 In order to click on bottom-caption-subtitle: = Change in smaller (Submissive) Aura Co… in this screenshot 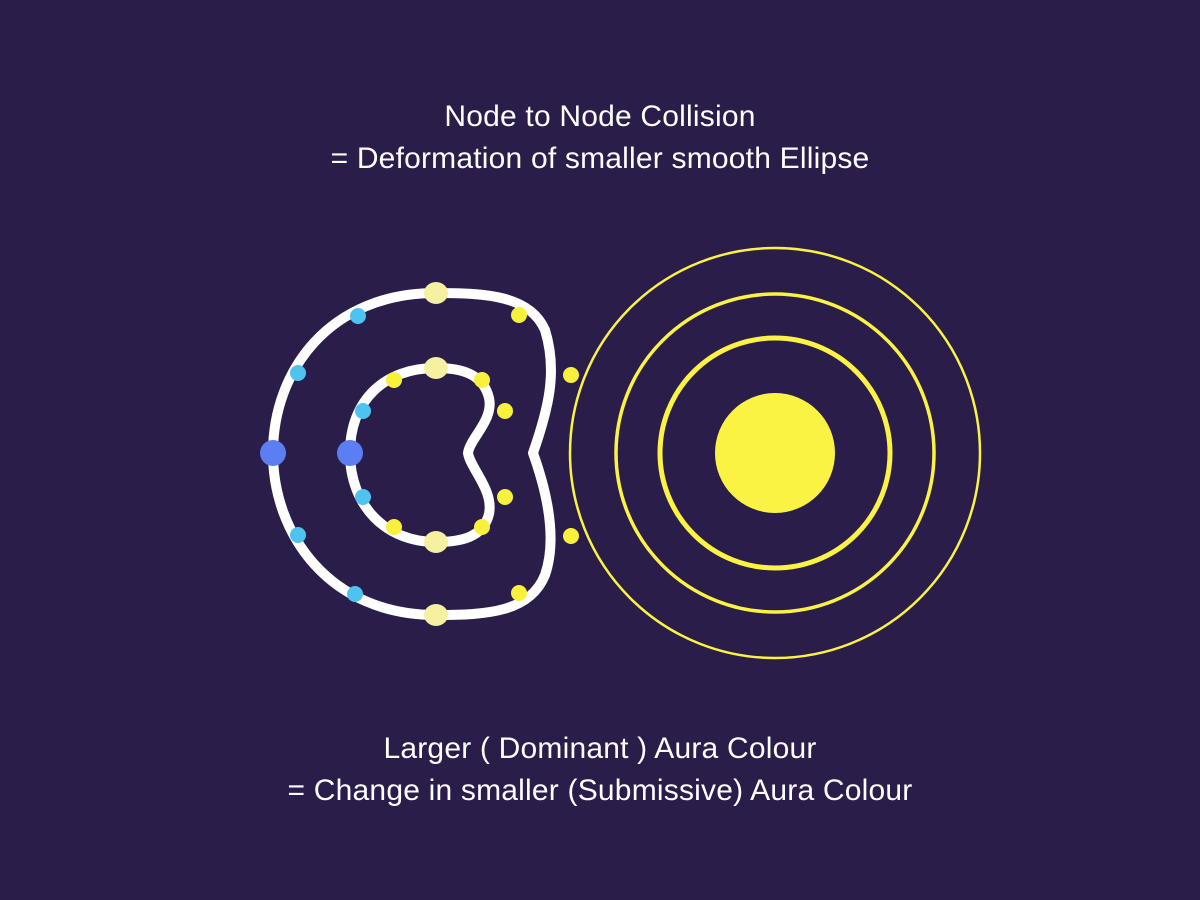, I will do `click(600, 790)`.